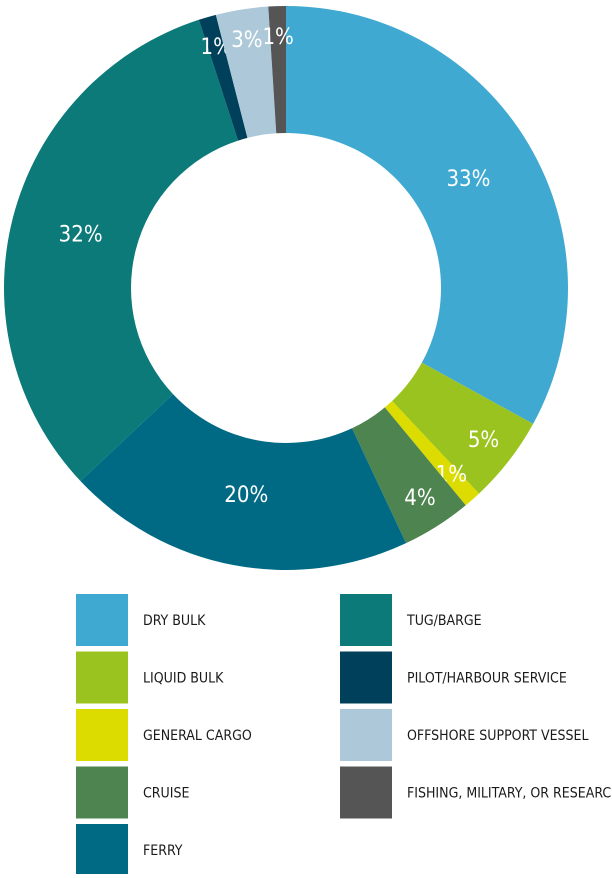 The height and width of the screenshot is (878, 612). I want to click on slice-label: 1%, so click(277, 37).